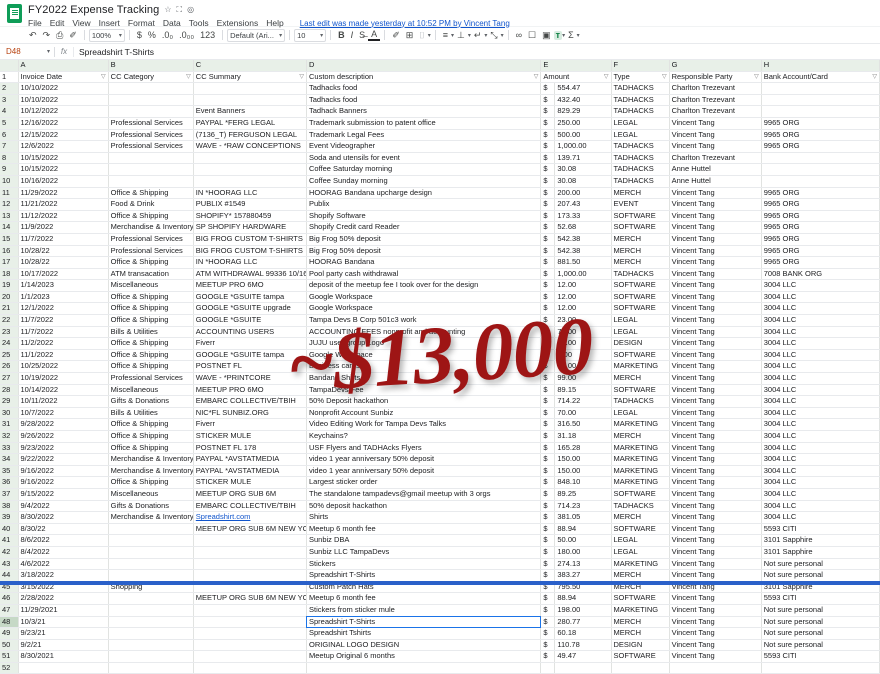 The height and width of the screenshot is (674, 880). What do you see at coordinates (820, 100) in the screenshot?
I see `cell-bank-account` at bounding box center [820, 100].